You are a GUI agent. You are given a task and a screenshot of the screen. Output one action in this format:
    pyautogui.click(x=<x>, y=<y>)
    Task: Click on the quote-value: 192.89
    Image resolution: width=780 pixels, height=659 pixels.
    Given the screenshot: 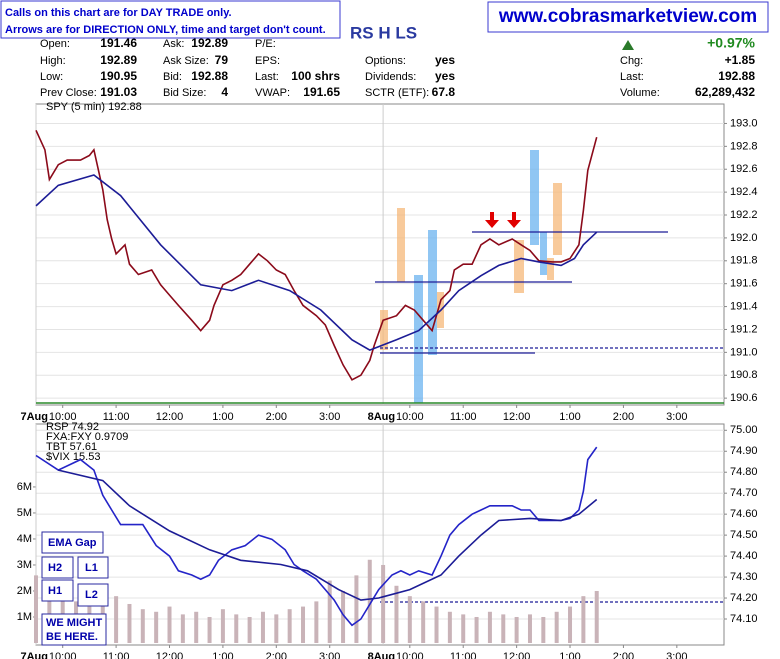 What is the action you would take?
    pyautogui.click(x=118, y=60)
    